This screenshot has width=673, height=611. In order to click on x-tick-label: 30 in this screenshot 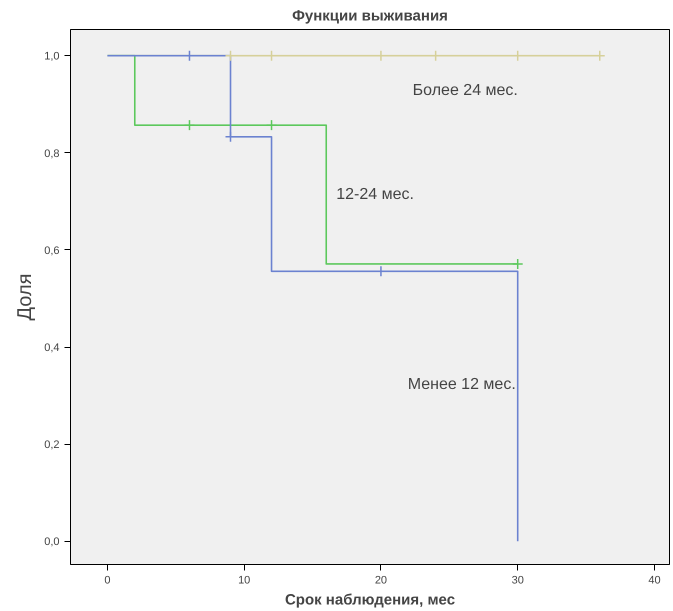, I will do `click(518, 580)`.